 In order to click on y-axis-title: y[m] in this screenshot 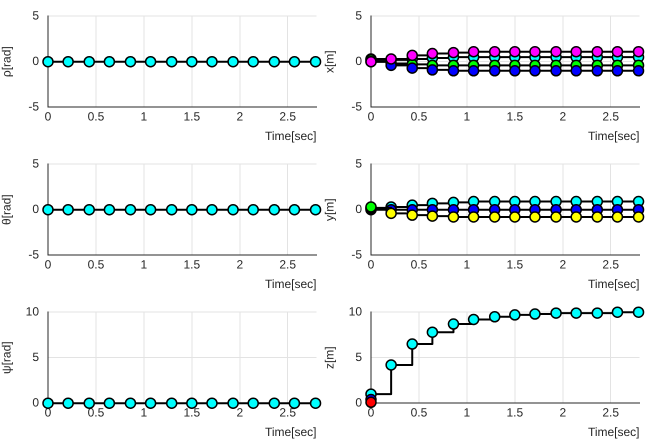, I will do `click(329, 210)`.